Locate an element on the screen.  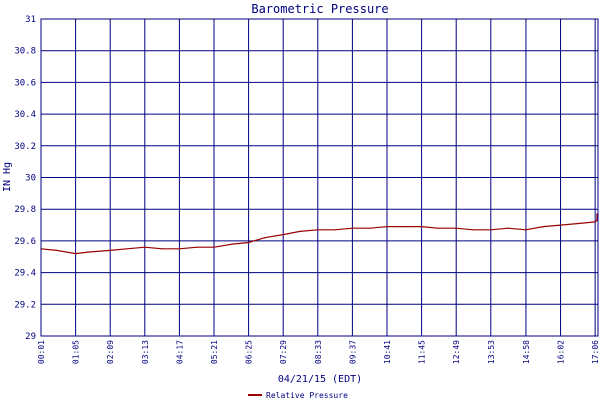
y-tick-label: 29.6 is located at coordinates (25, 242).